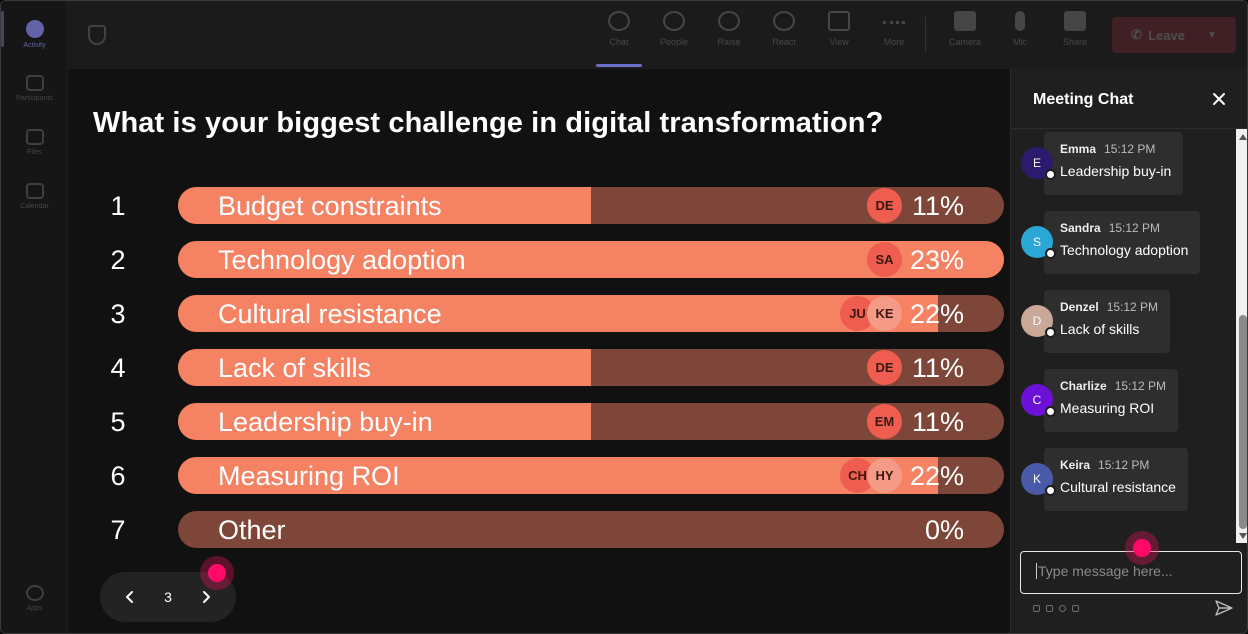  I want to click on poll-option-bar: Measuring ROI HY CH 22%, so click(591, 475).